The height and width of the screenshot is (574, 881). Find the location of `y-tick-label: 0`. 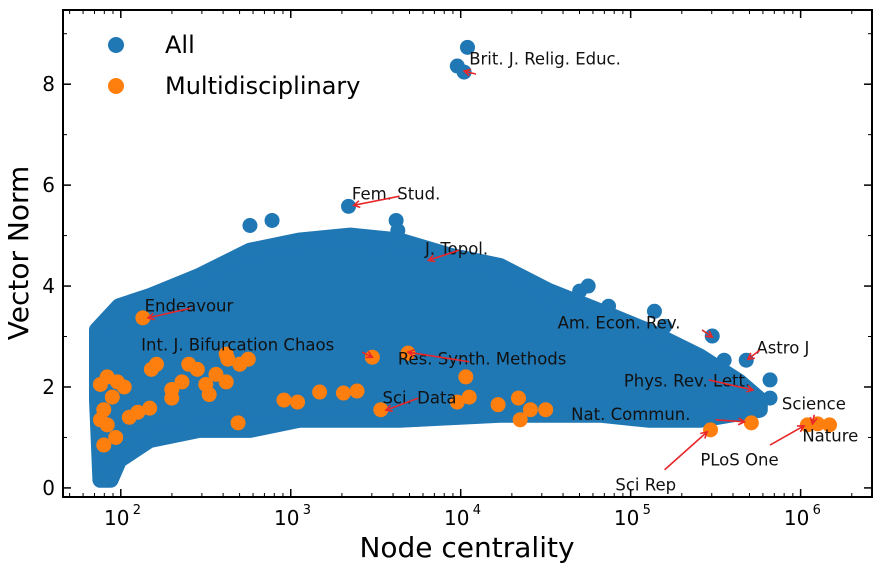

y-tick-label: 0 is located at coordinates (48, 488).